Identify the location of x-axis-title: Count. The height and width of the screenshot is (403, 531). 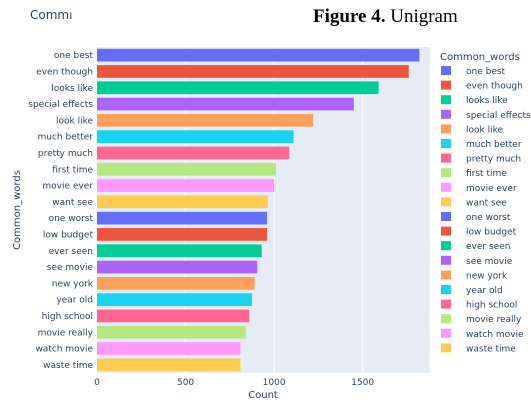
(263, 395).